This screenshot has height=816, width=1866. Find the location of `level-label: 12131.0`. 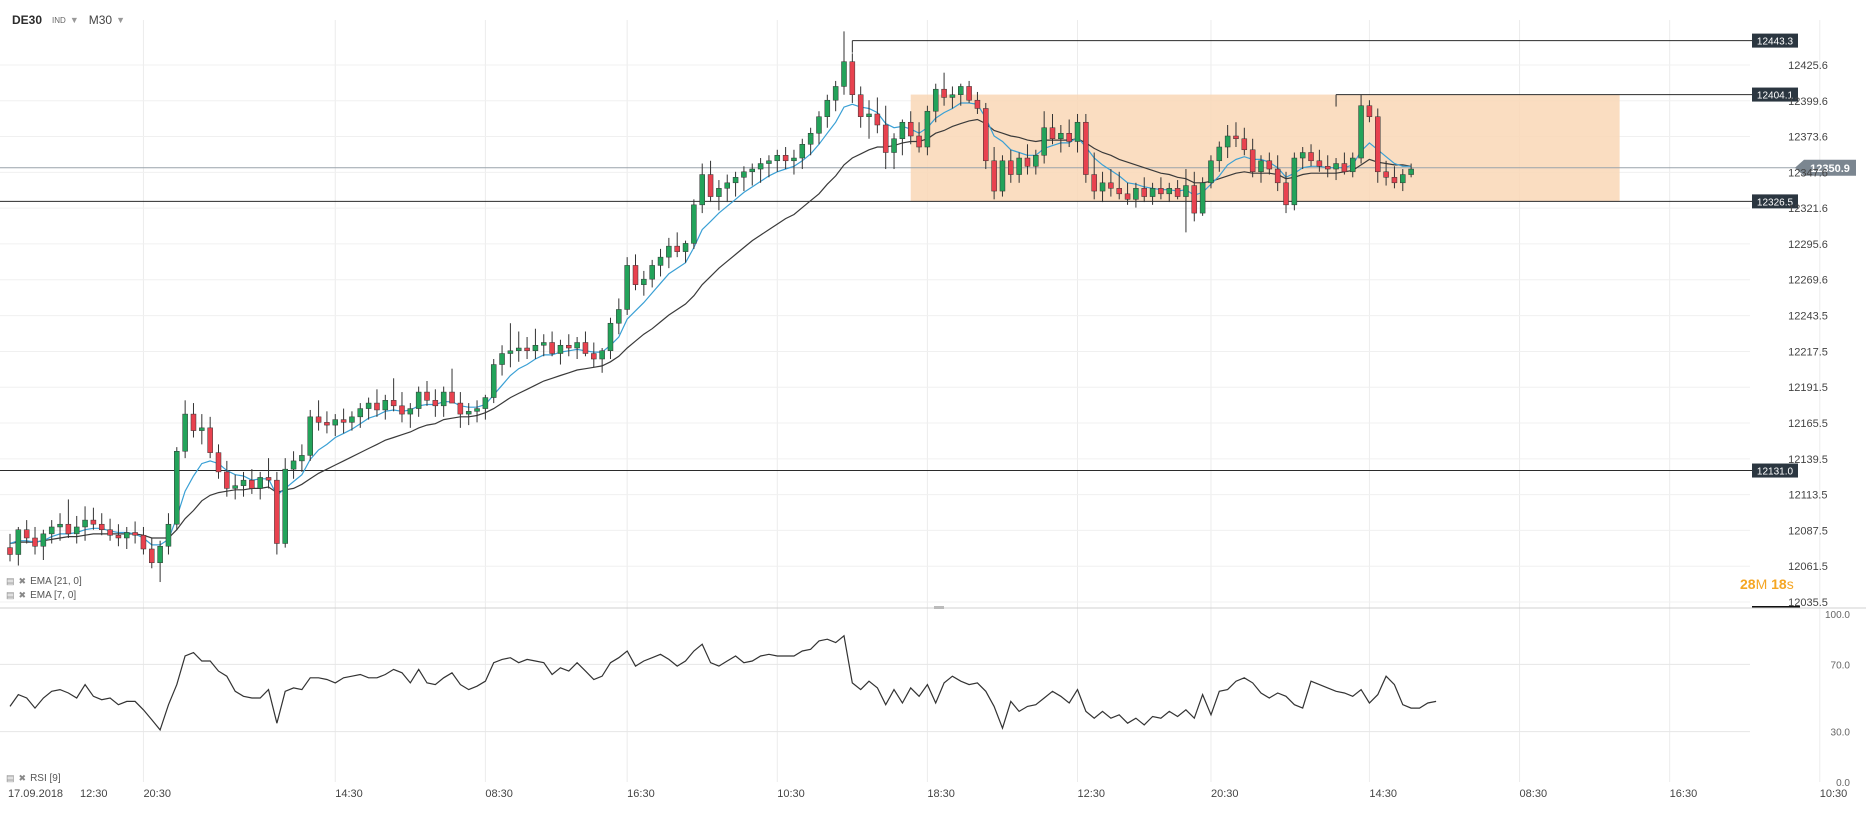

level-label: 12131.0 is located at coordinates (1775, 470).